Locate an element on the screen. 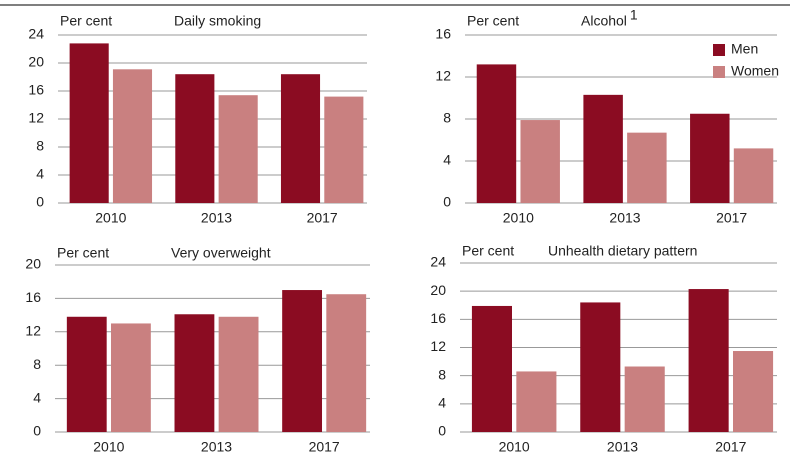 The image size is (790, 458). title-note: 1 is located at coordinates (634, 15).